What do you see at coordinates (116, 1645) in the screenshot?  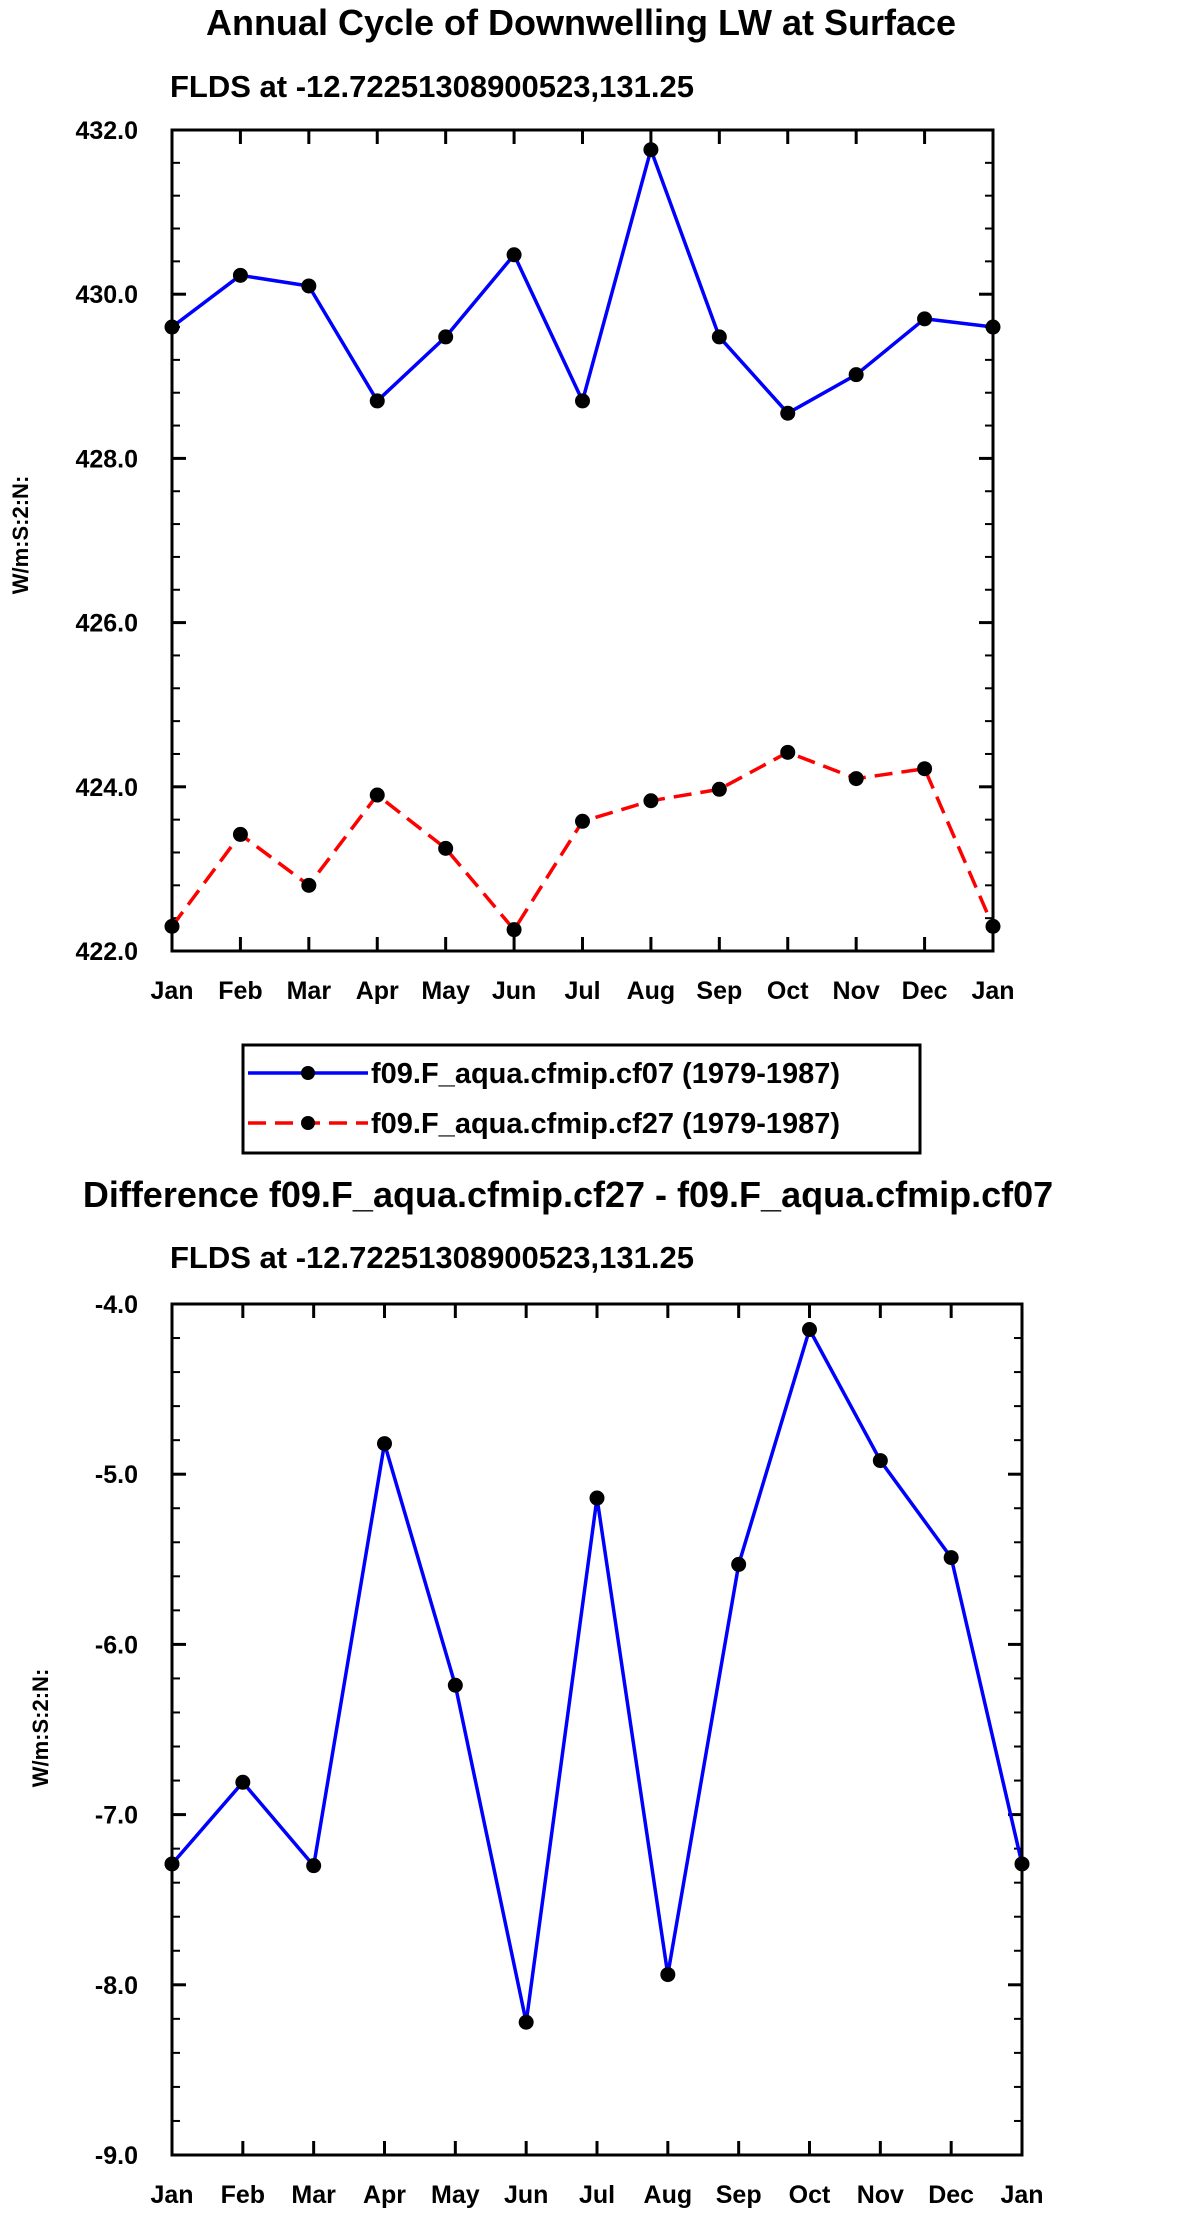 I see `y-tick-label: -6.0` at bounding box center [116, 1645].